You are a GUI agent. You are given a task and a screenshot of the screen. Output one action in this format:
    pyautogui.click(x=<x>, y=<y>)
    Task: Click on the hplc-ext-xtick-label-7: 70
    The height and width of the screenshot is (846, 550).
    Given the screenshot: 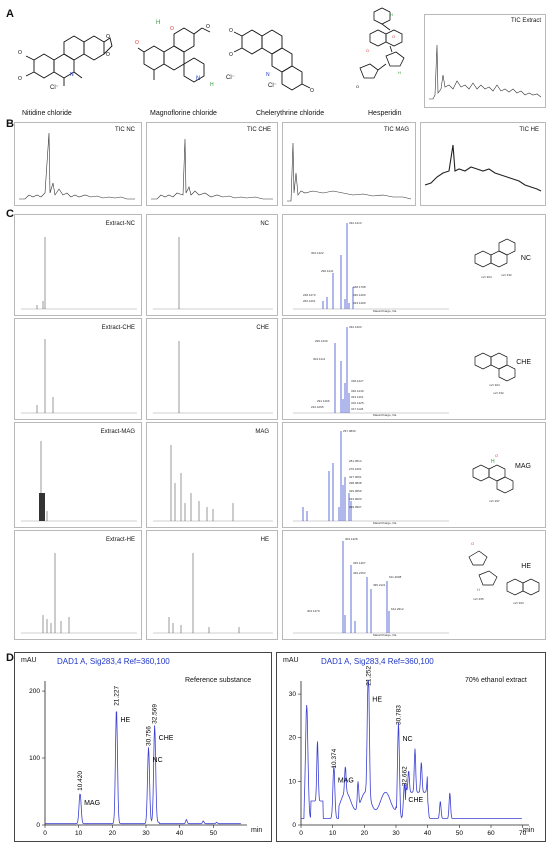 What is the action you would take?
    pyautogui.click(x=523, y=833)
    